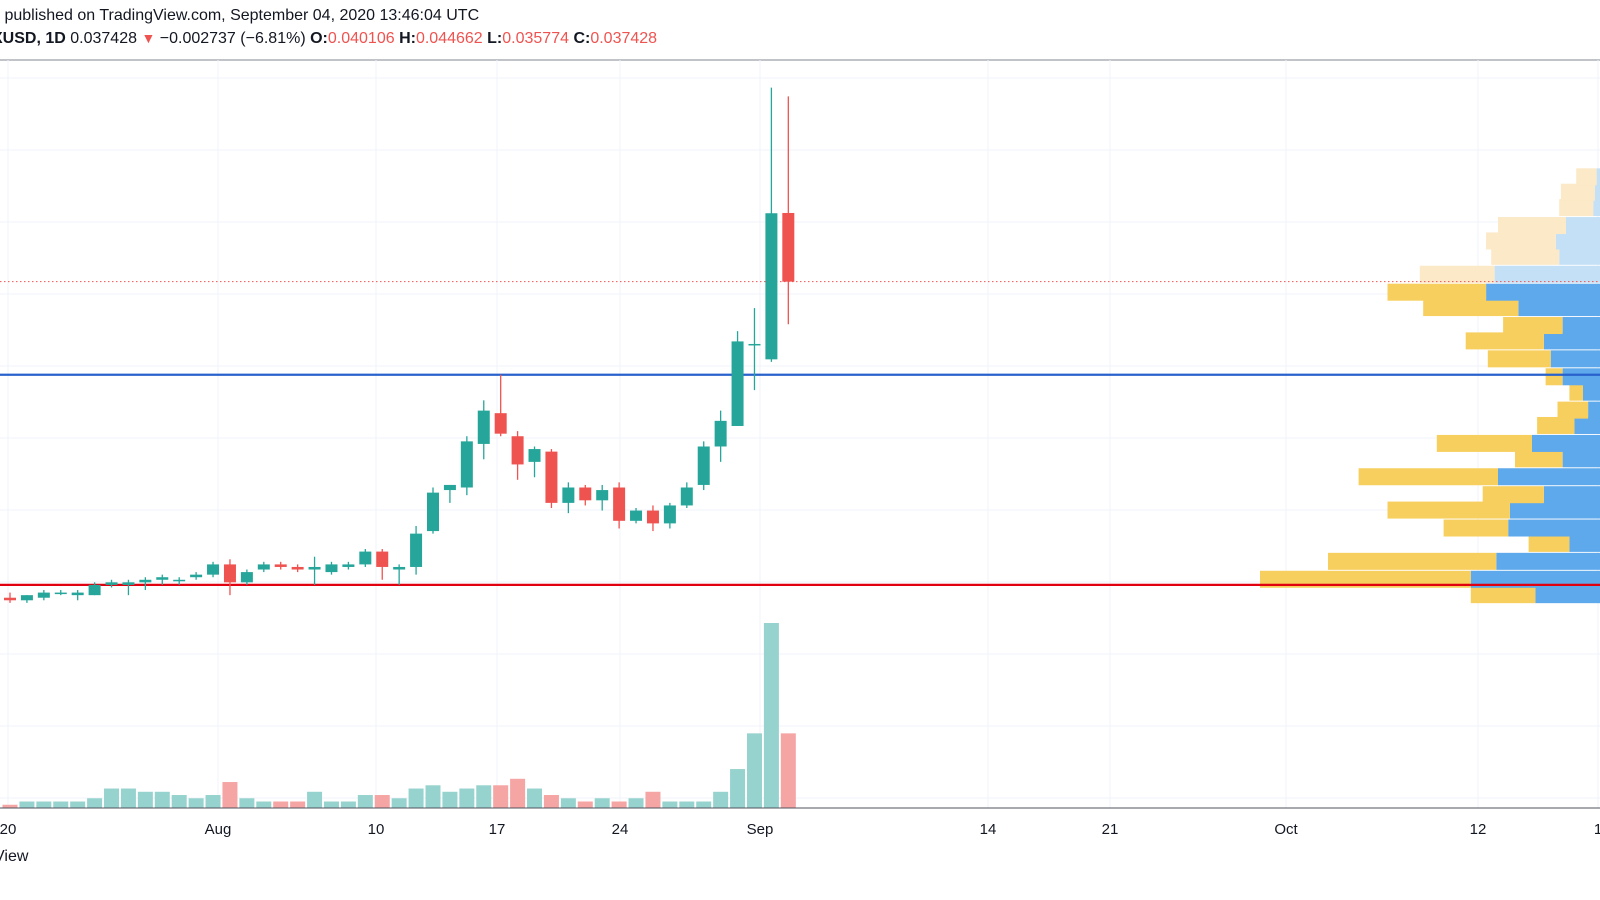 The image size is (1600, 900). What do you see at coordinates (148, 38) in the screenshot?
I see `down-arrow-icon: ▼` at bounding box center [148, 38].